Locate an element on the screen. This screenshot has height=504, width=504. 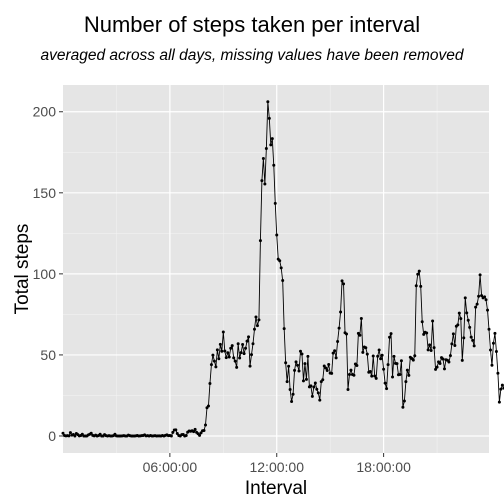
y-tick-label: 100 is located at coordinates (45, 274).